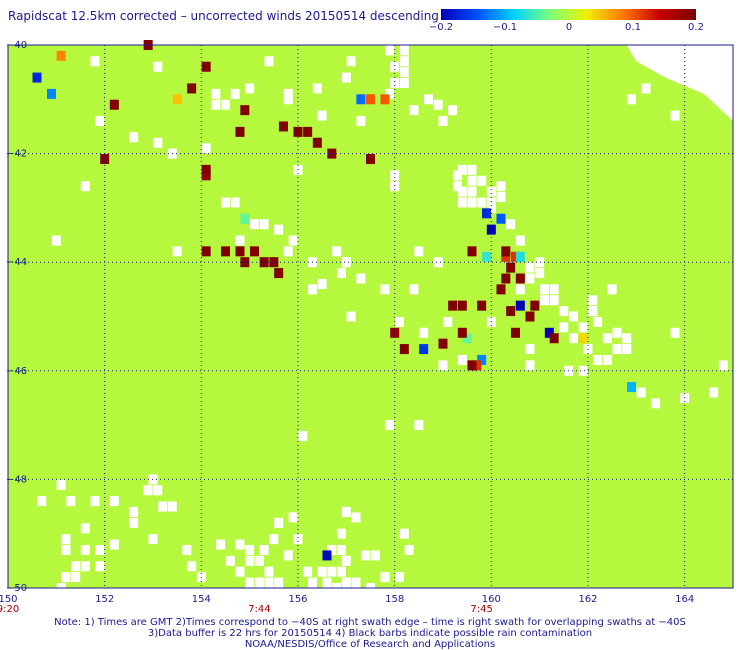 Image resolution: width=740 pixels, height=650 pixels. Describe the element at coordinates (569, 27) in the screenshot. I see `colorbar-tick-label: 0` at that location.